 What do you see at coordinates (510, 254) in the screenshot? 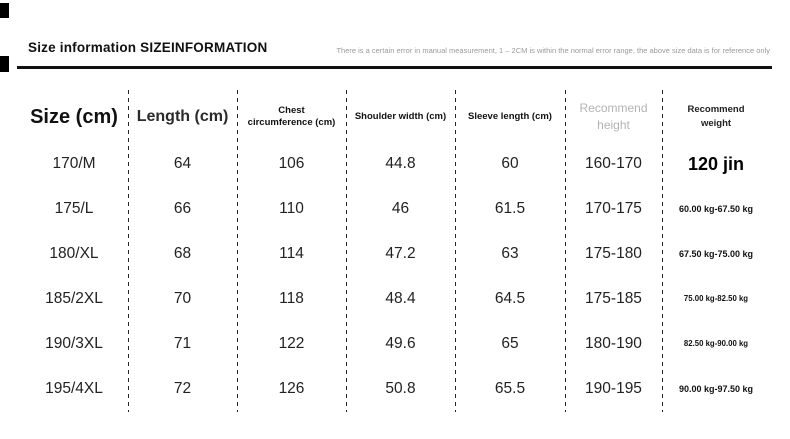
I see `cell-sleeve: 63` at bounding box center [510, 254].